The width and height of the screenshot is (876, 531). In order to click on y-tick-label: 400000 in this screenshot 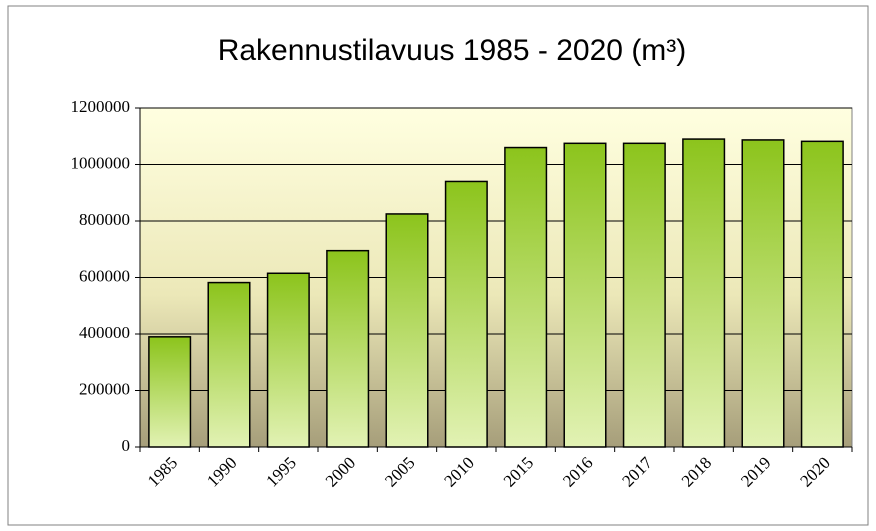, I will do `click(104, 332)`.